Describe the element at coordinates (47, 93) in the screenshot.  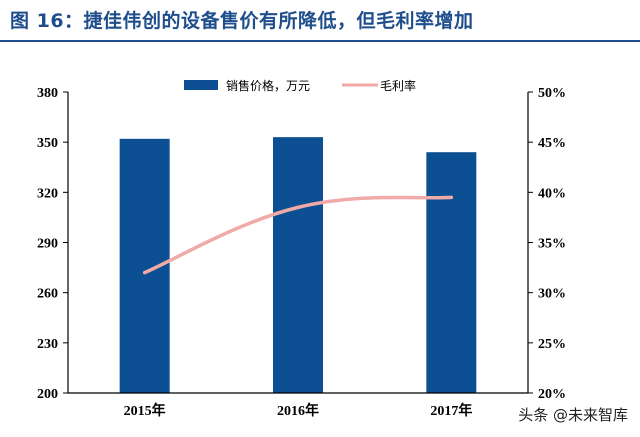
I see `left-tick-label: 380` at that location.